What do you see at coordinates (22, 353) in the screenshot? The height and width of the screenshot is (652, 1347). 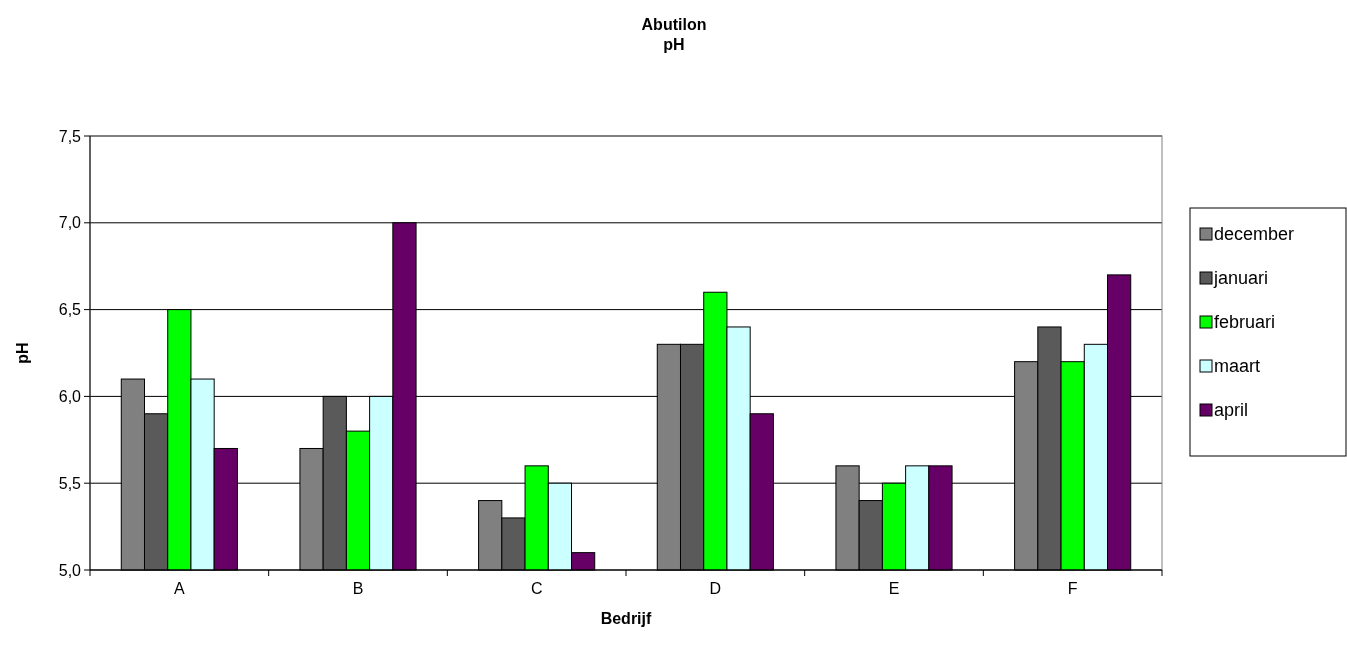 I see `y-axis-title: pH` at bounding box center [22, 353].